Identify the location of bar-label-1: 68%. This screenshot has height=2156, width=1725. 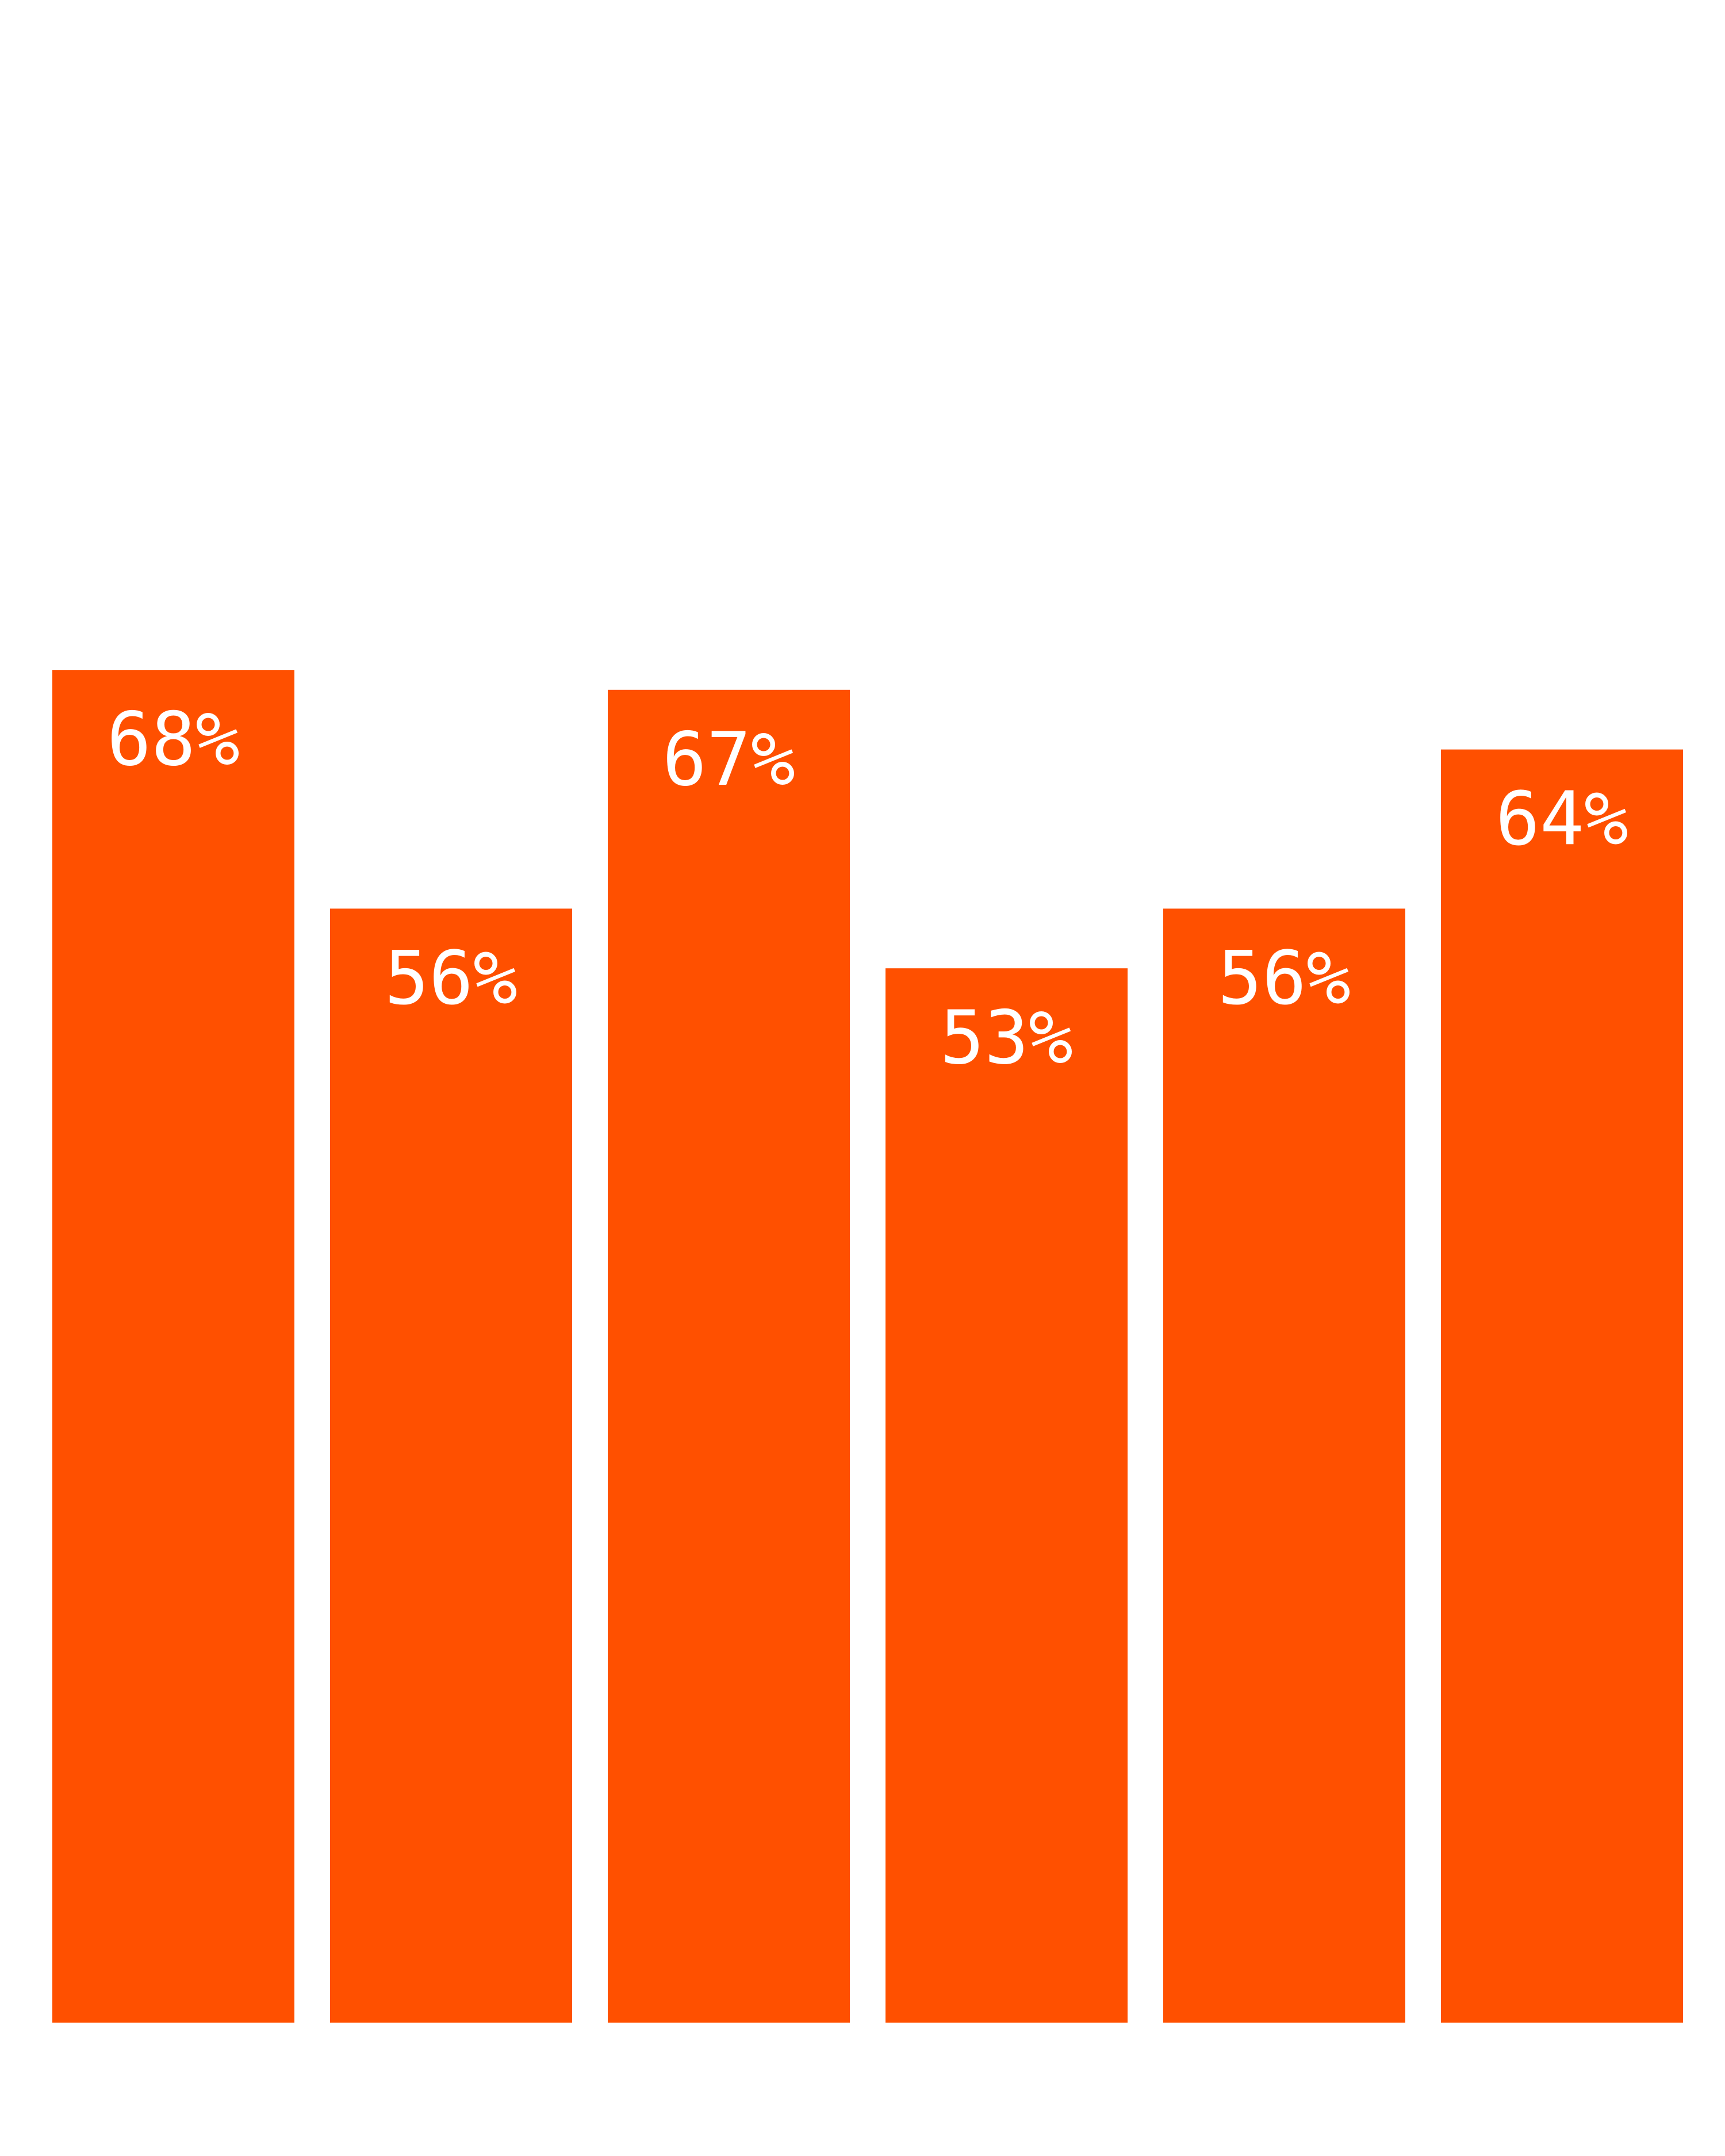
(173, 739).